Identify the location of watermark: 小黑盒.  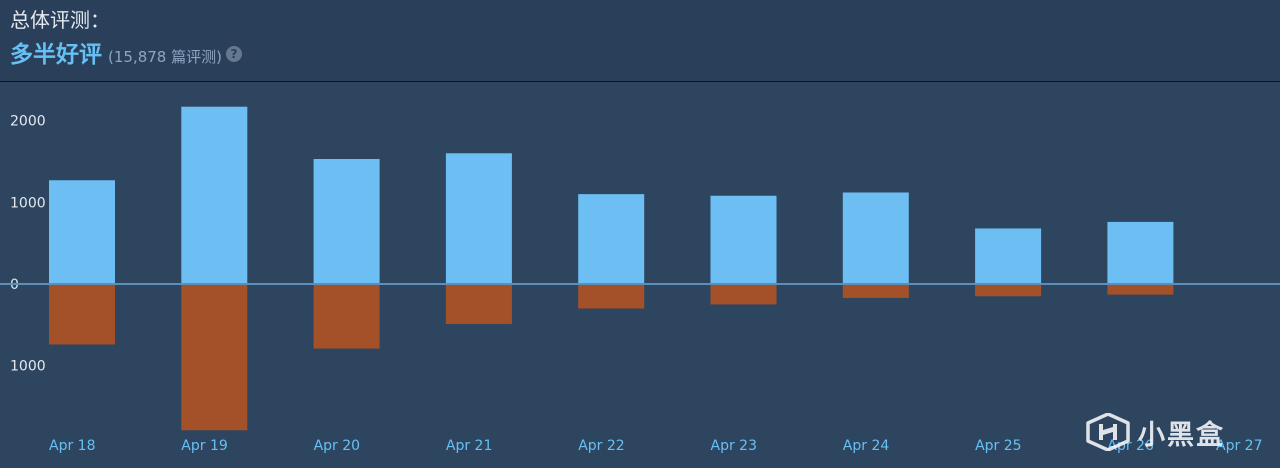
(1155, 432).